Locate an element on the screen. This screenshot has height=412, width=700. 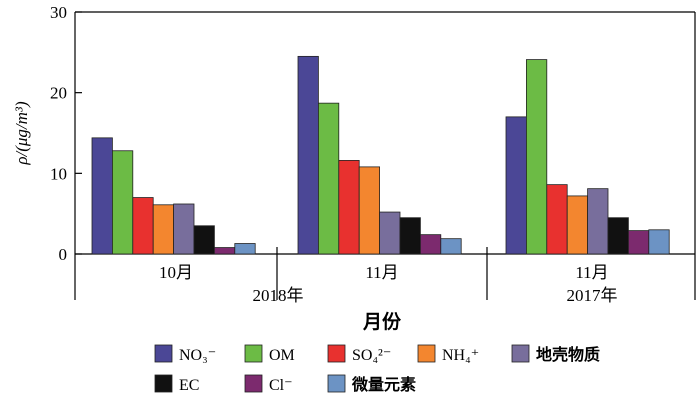
y-tick-label: 10 is located at coordinates (58, 173).